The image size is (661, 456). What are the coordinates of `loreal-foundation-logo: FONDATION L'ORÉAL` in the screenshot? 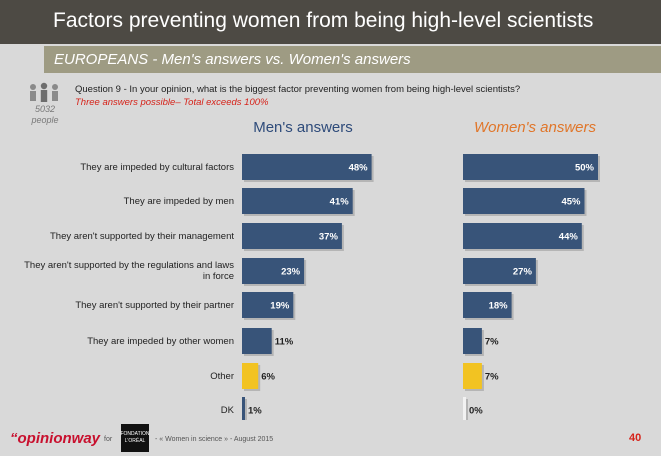 It's located at (135, 438).